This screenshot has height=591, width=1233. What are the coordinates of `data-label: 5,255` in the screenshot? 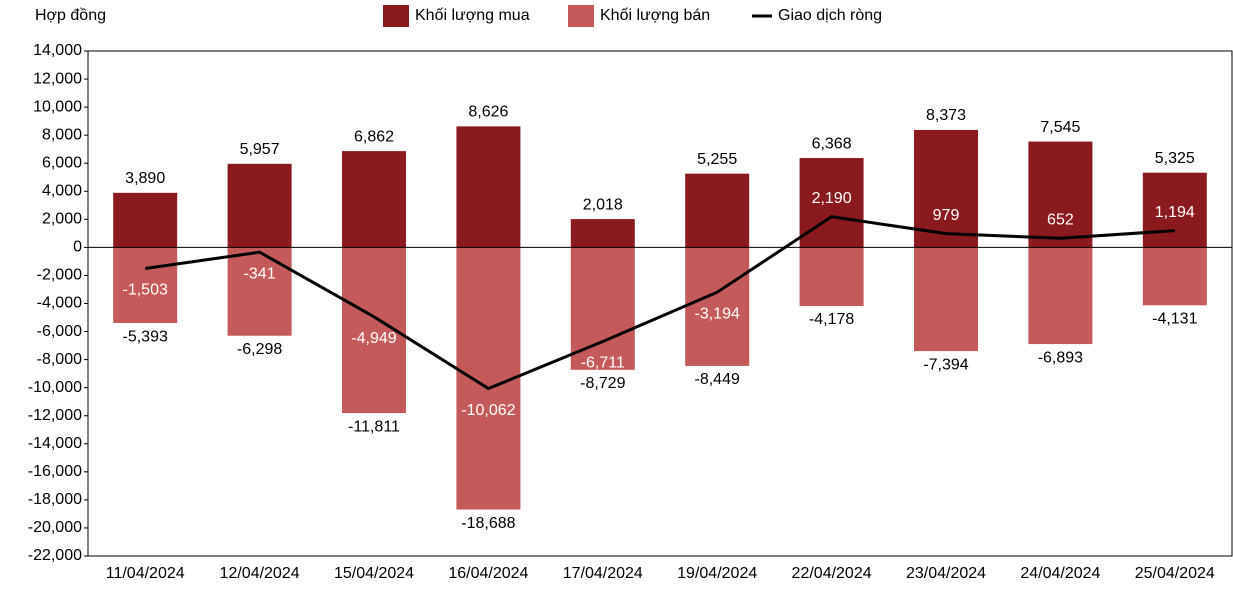 It's located at (717, 159).